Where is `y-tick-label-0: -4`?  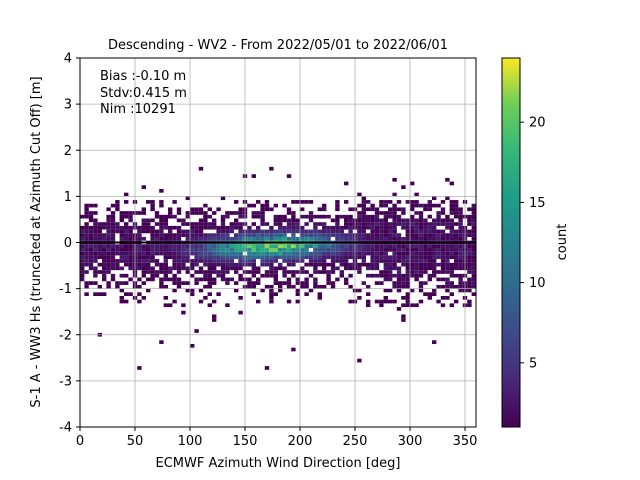 y-tick-label-0: -4 is located at coordinates (65, 428).